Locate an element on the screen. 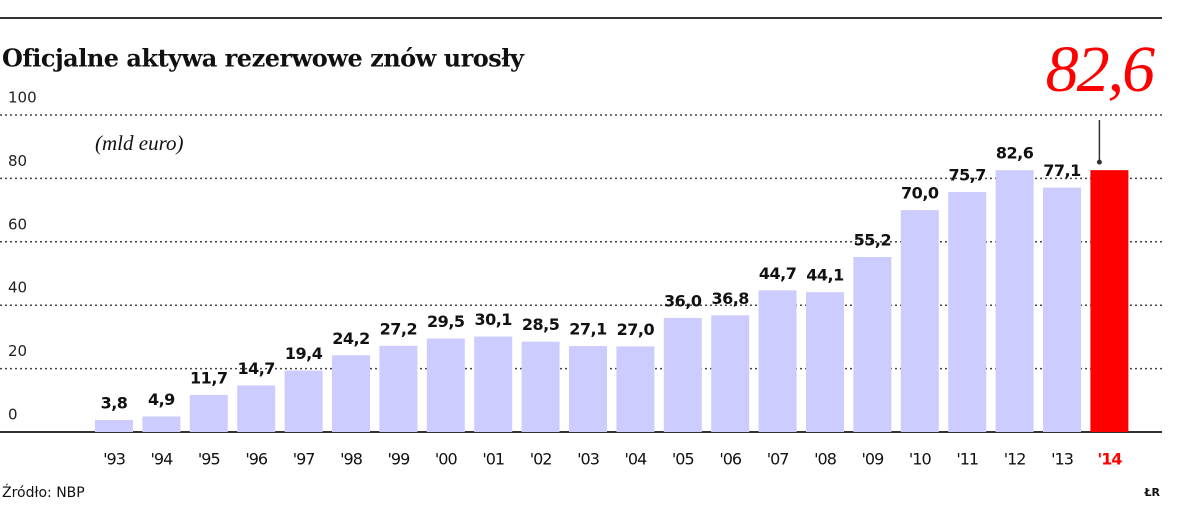 Image resolution: width=1200 pixels, height=527 pixels. value-label: 27,0 is located at coordinates (636, 329).